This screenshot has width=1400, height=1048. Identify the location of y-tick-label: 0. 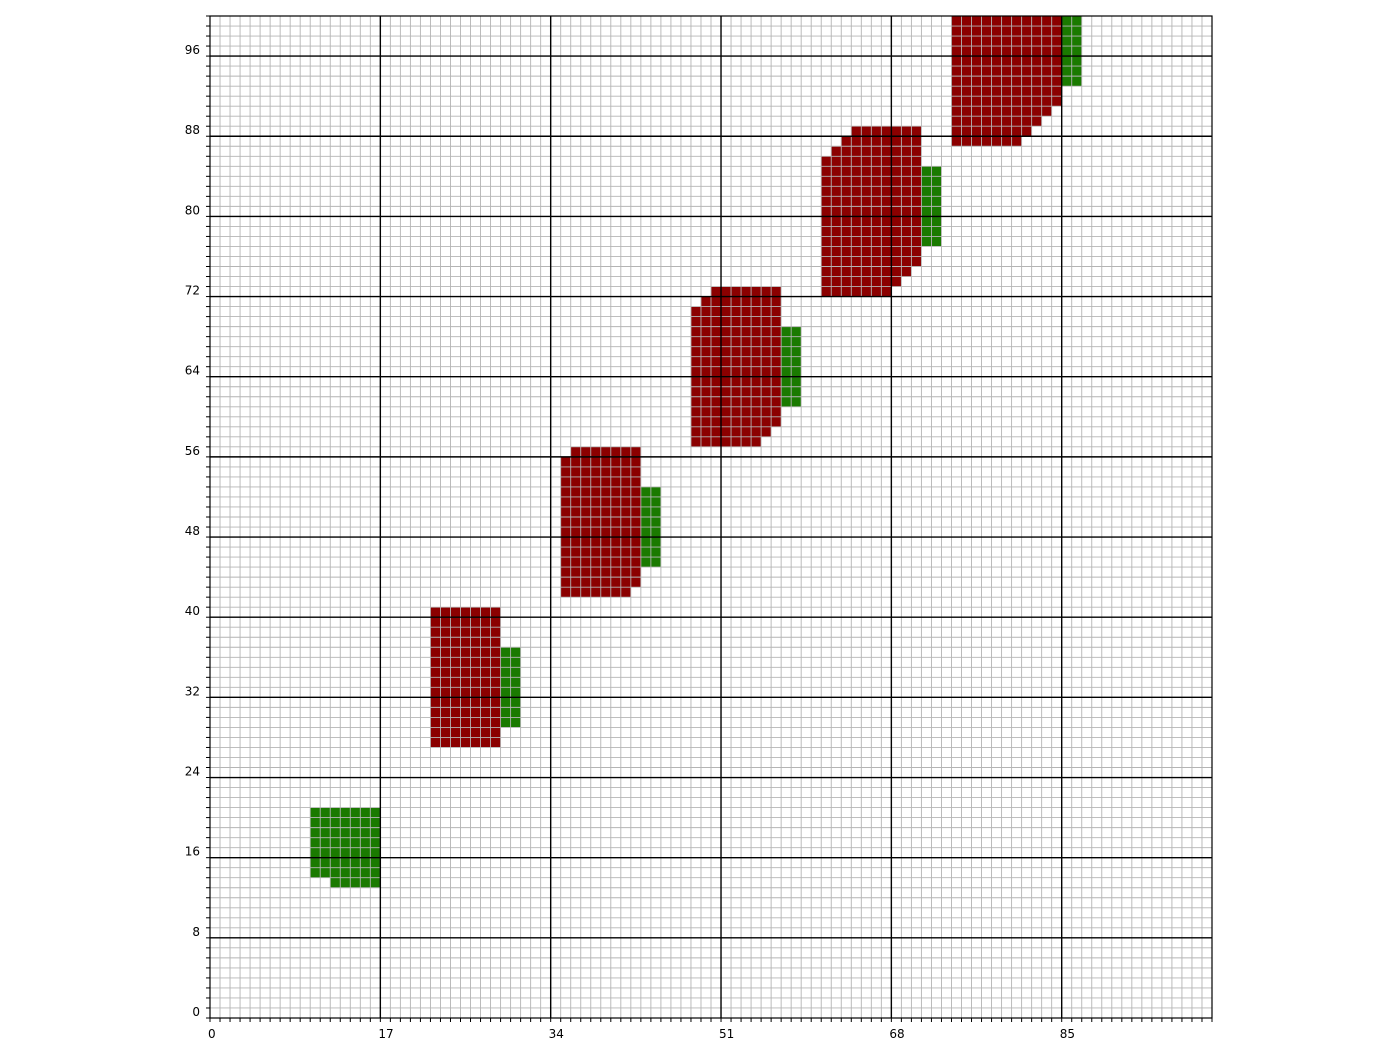
(196, 1012).